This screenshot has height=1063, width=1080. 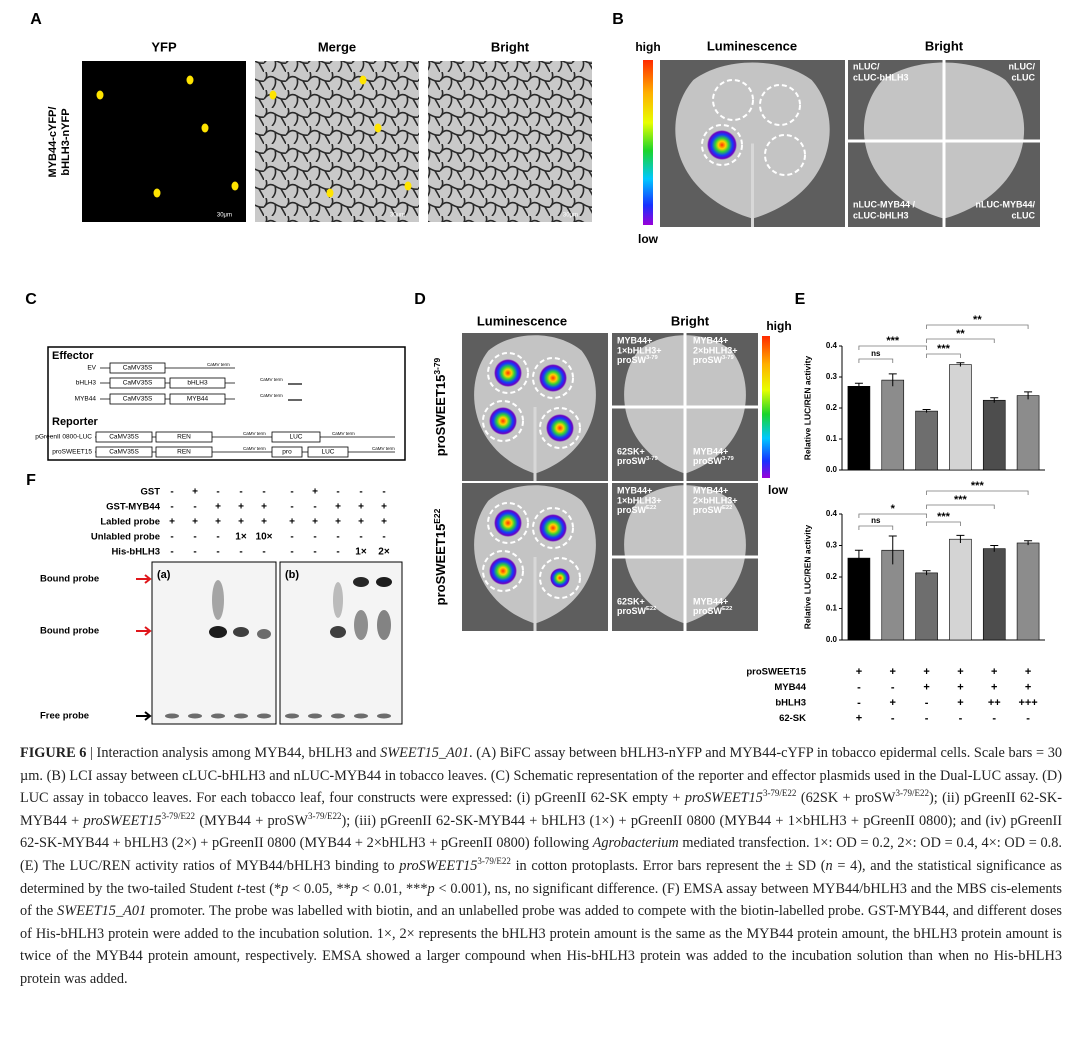 I want to click on panel-label: F, so click(x=31, y=480).